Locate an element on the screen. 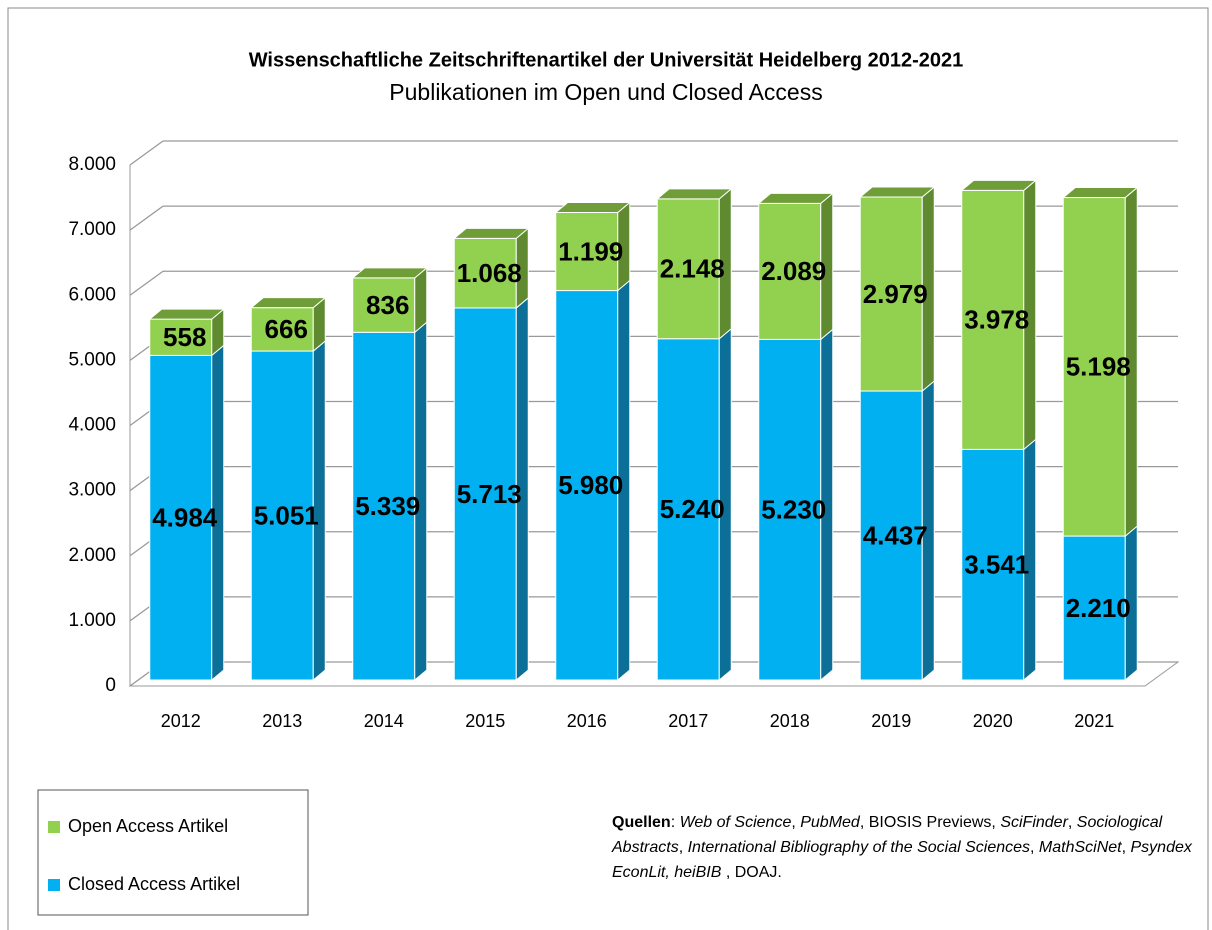 The width and height of the screenshot is (1212, 930). legend-label: Open Access Artikel is located at coordinates (148, 826).